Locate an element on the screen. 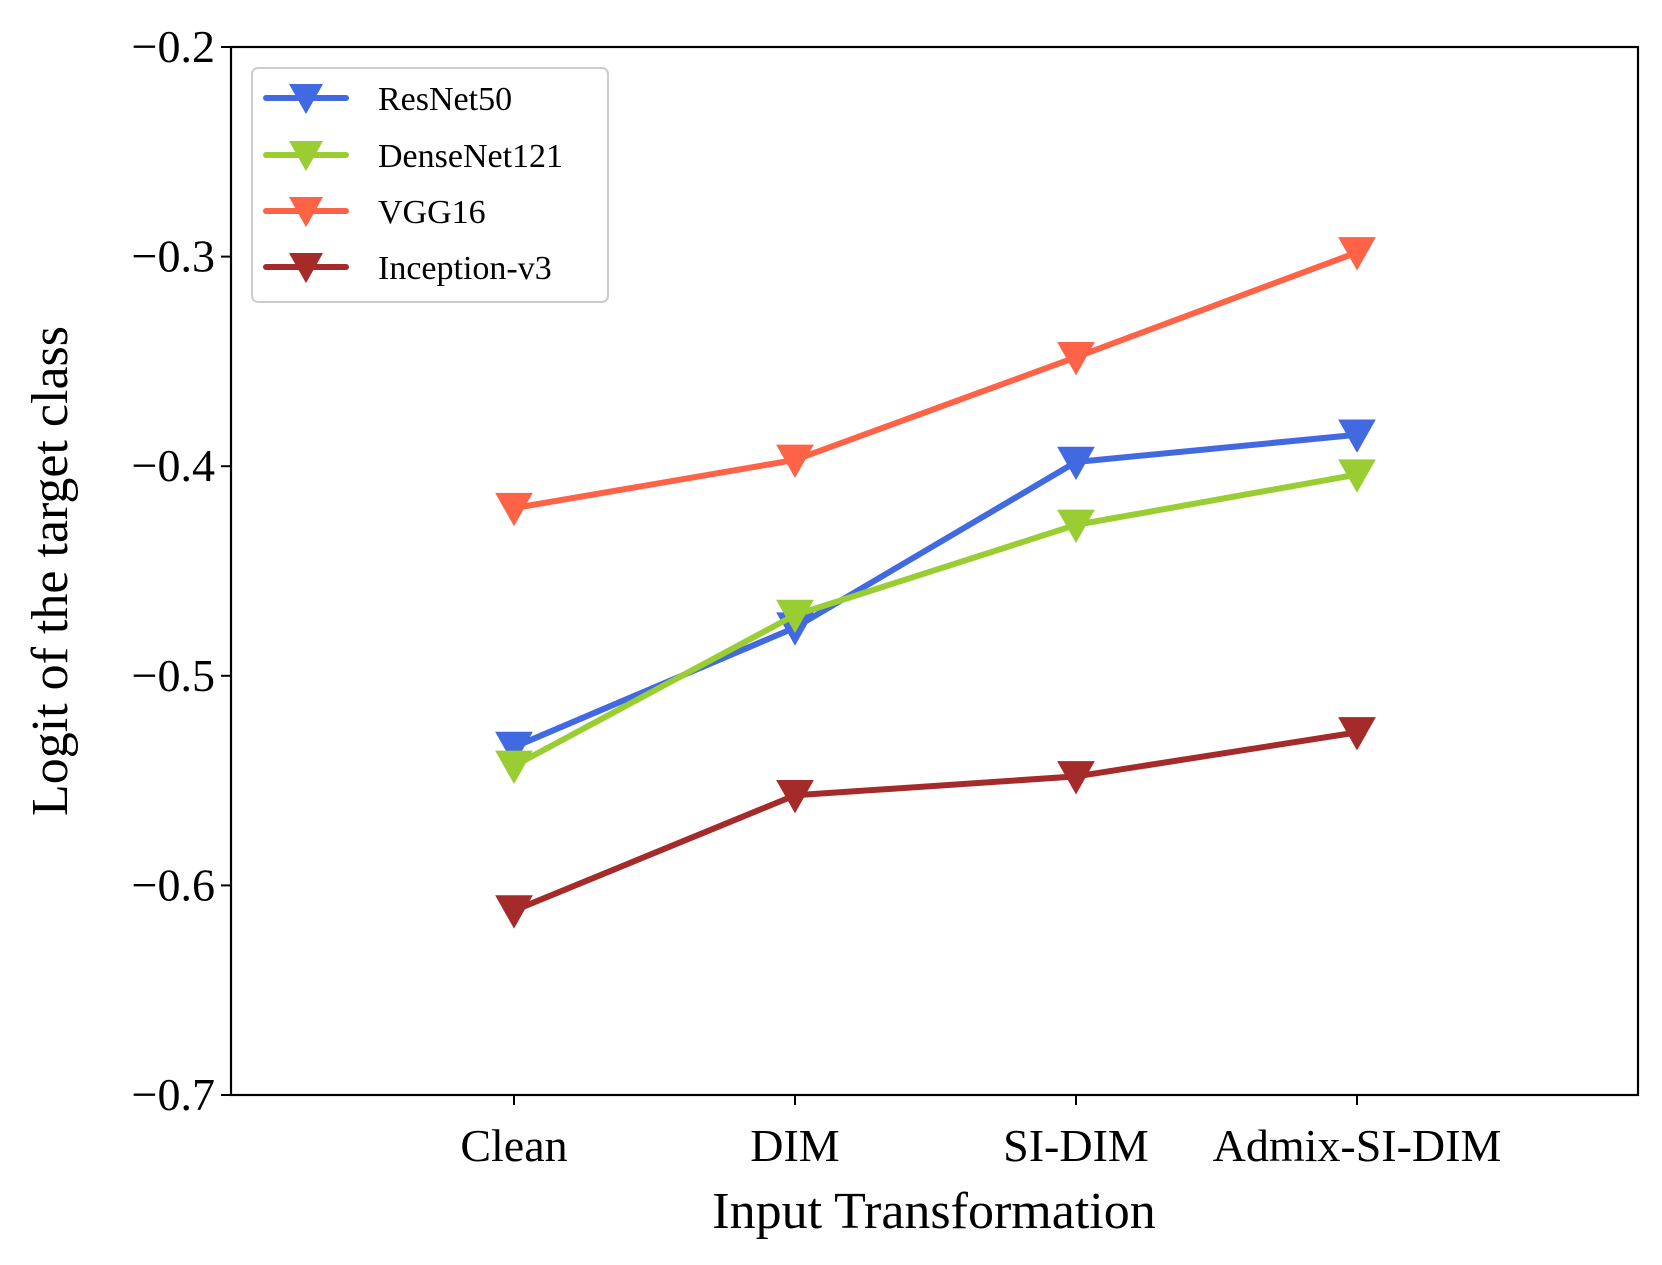 Image resolution: width=1662 pixels, height=1265 pixels. legend-label-resnet50: ResNet50 is located at coordinates (445, 99).